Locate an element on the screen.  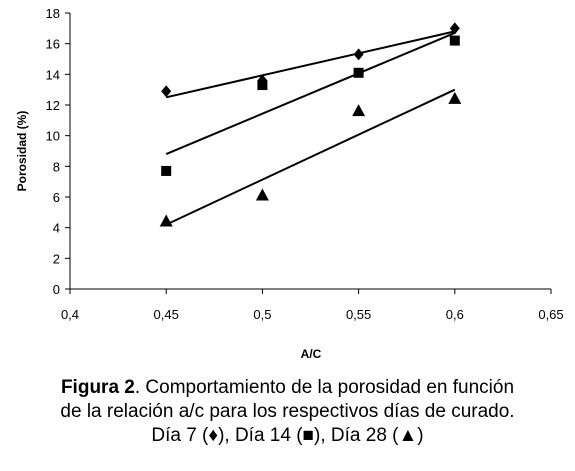
x-tick-label: 0,65 is located at coordinates (550, 314).